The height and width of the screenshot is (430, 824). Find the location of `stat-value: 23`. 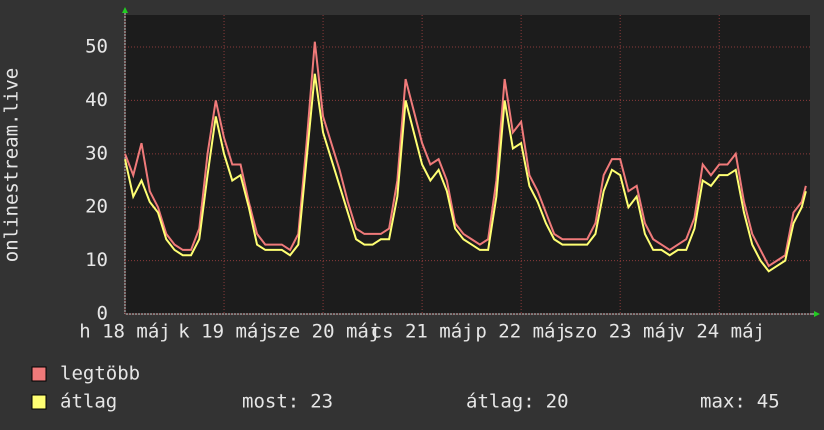

stat-value: 23 is located at coordinates (321, 402).